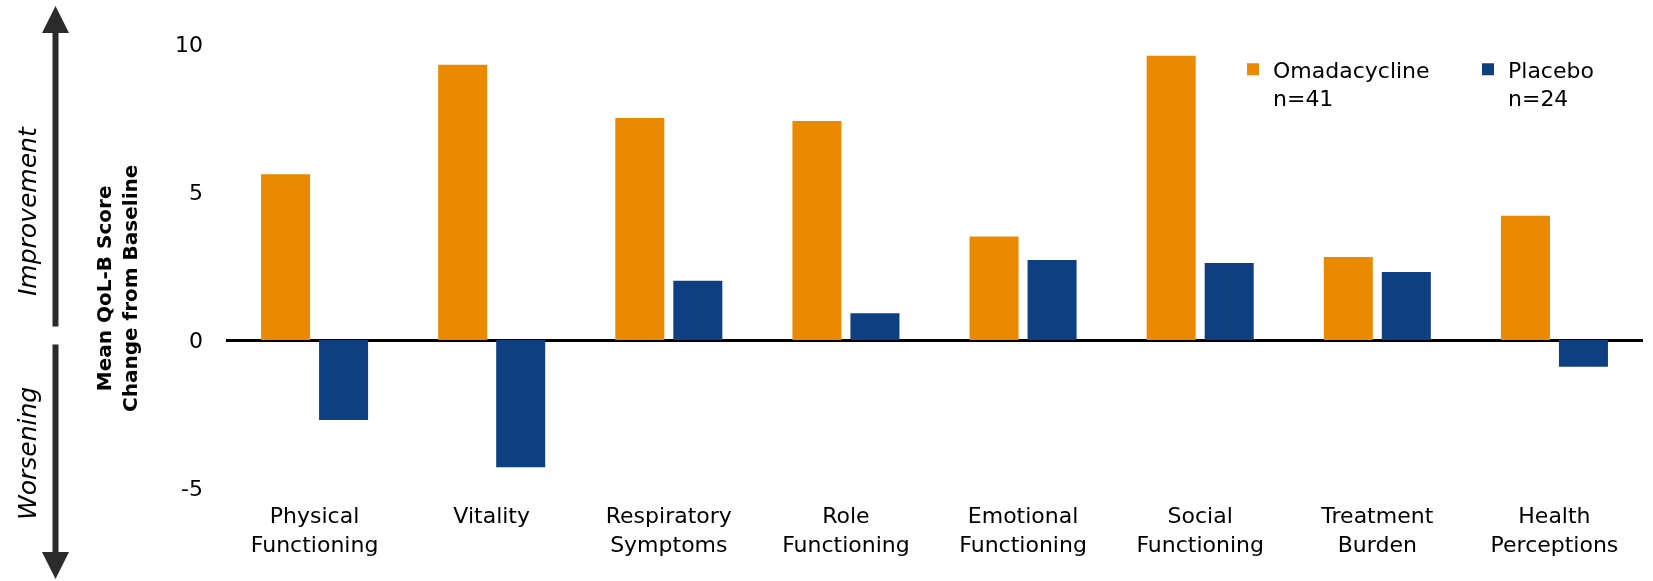  What do you see at coordinates (196, 192) in the screenshot?
I see `y-tick-label: 5` at bounding box center [196, 192].